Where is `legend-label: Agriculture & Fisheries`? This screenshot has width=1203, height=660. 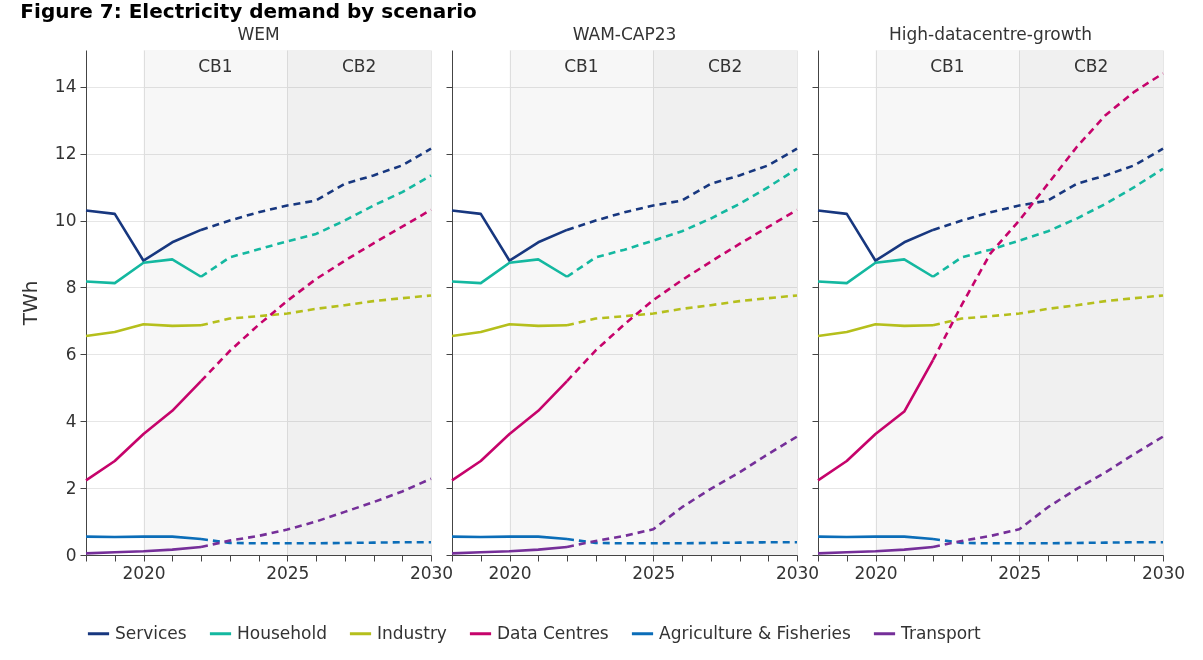 legend-label: Agriculture & Fisheries is located at coordinates (755, 632).